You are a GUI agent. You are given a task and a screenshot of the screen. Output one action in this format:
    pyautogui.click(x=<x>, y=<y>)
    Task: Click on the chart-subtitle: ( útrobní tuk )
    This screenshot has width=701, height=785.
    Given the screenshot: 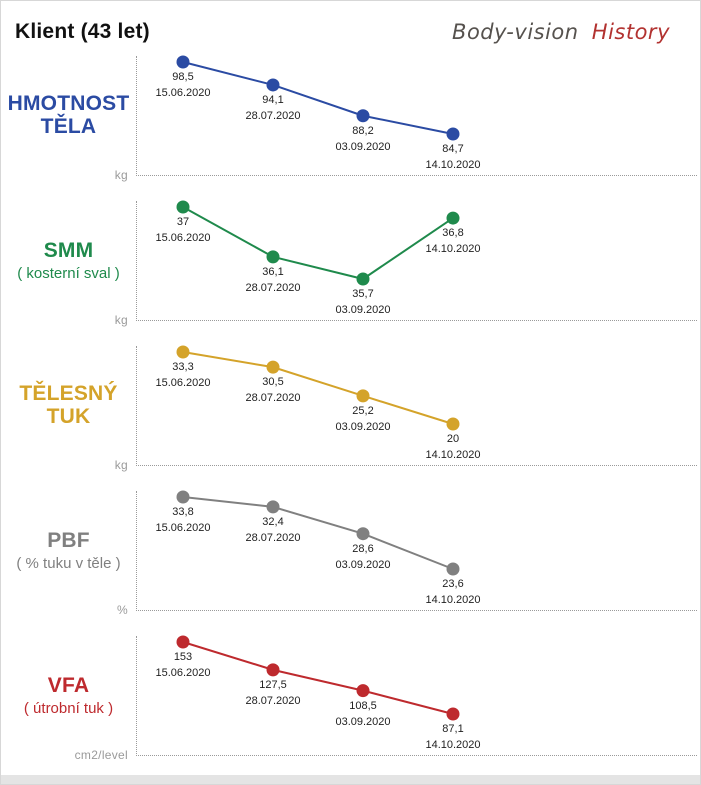 What is the action you would take?
    pyautogui.click(x=68, y=708)
    